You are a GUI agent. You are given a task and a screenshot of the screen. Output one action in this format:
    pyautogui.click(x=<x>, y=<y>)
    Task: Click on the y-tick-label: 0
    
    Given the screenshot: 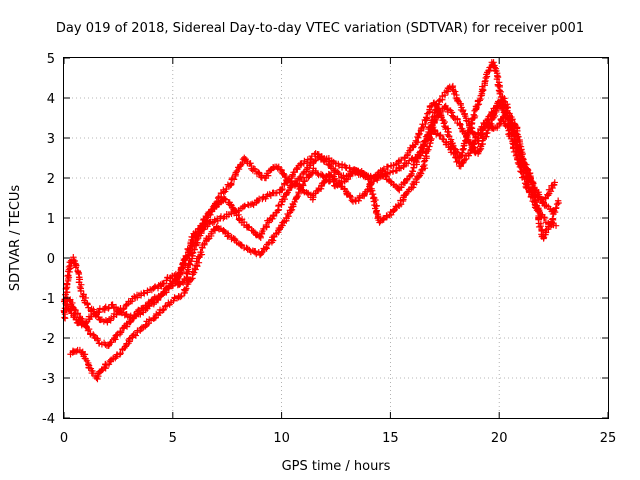 What is the action you would take?
    pyautogui.click(x=51, y=259)
    